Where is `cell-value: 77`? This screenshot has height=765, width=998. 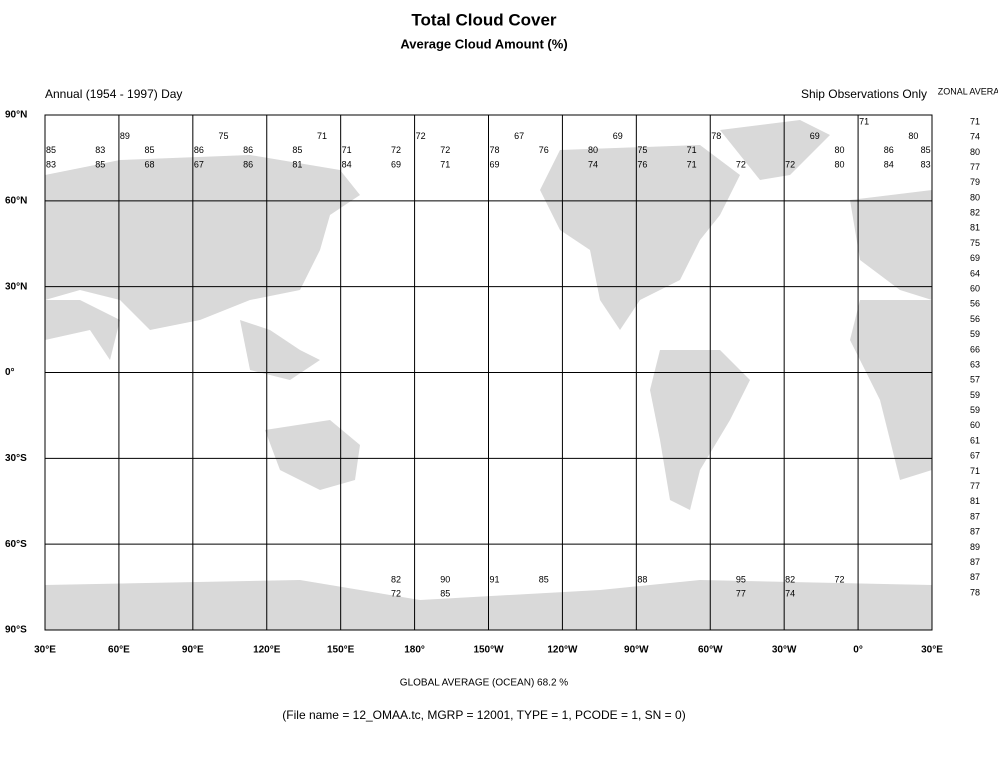
cell-value: 77 is located at coordinates (741, 594).